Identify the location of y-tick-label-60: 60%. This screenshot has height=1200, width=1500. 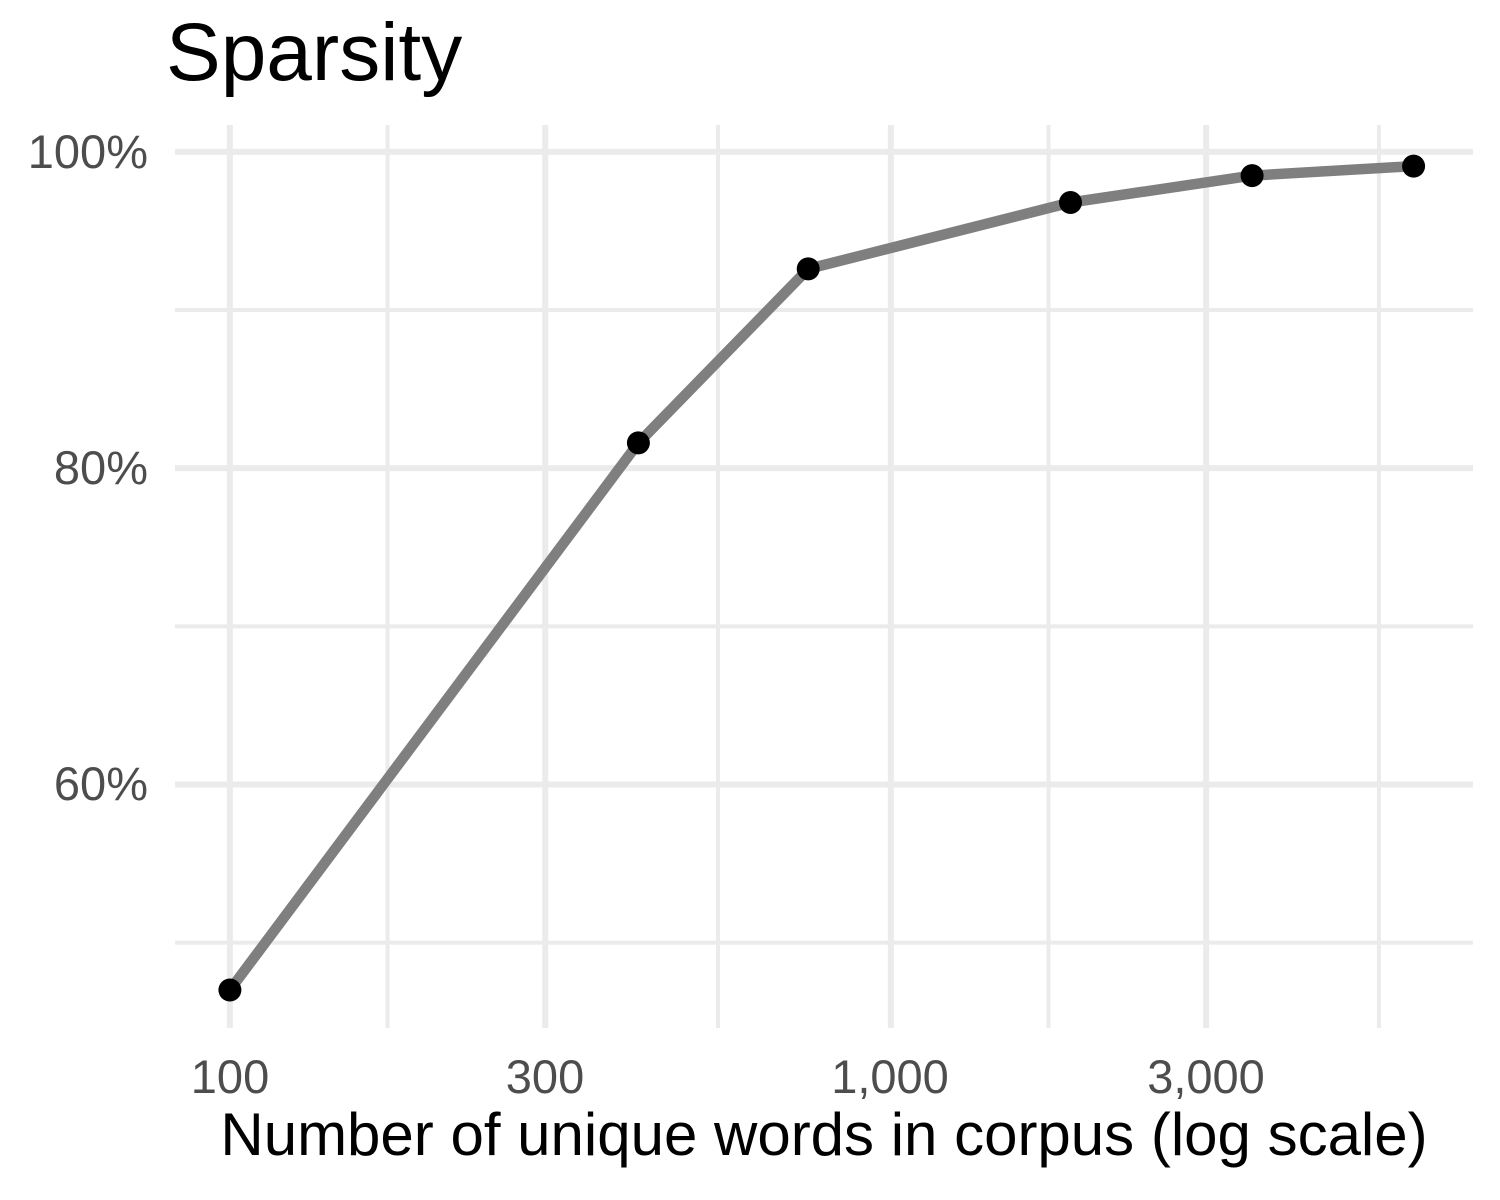
(100, 783).